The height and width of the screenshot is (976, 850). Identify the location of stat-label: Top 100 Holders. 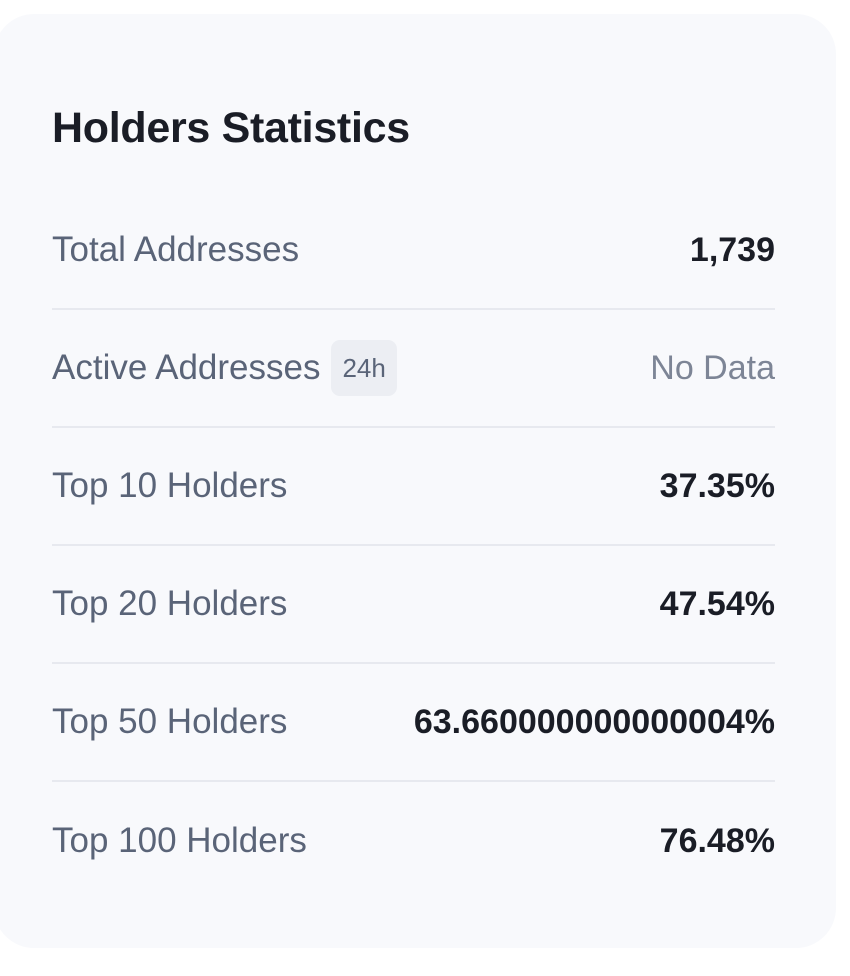
(179, 840).